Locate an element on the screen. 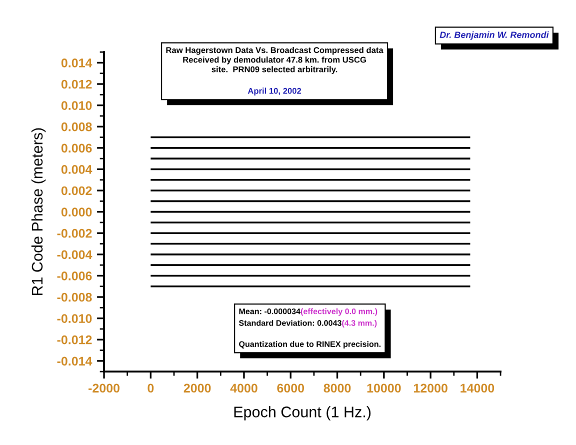  y-tick-label: 0.010 is located at coordinates (76, 105).